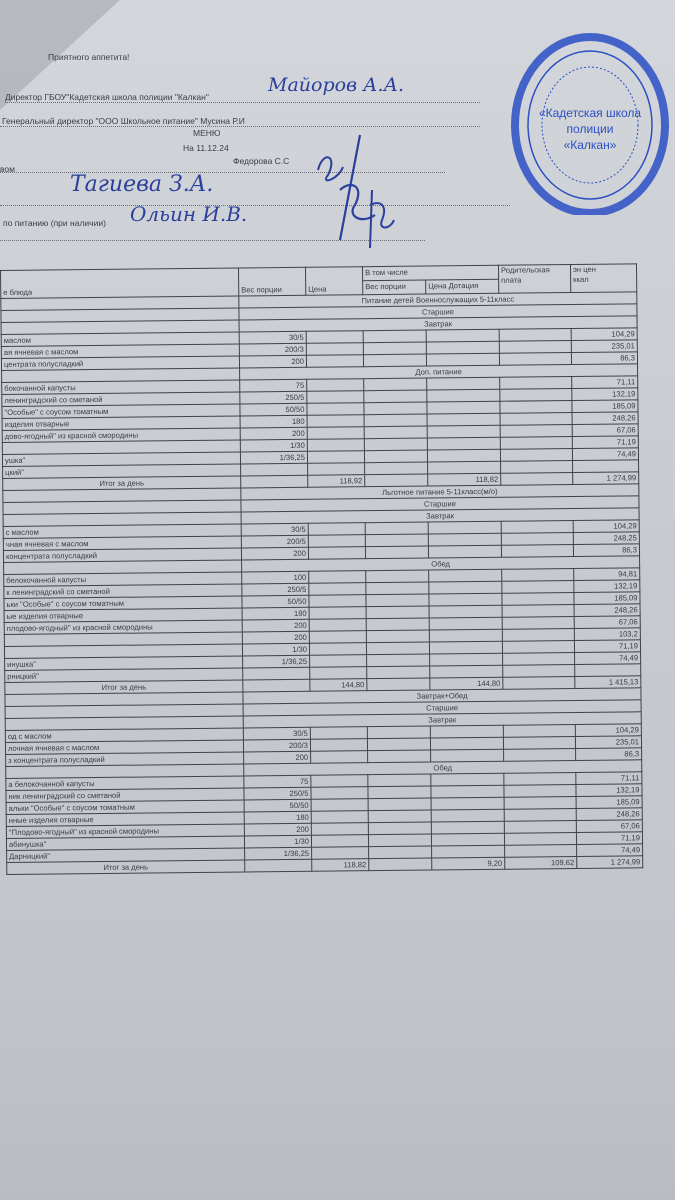 The height and width of the screenshot is (1200, 675). I want to click on dish-kcal: 248,26, so click(609, 814).